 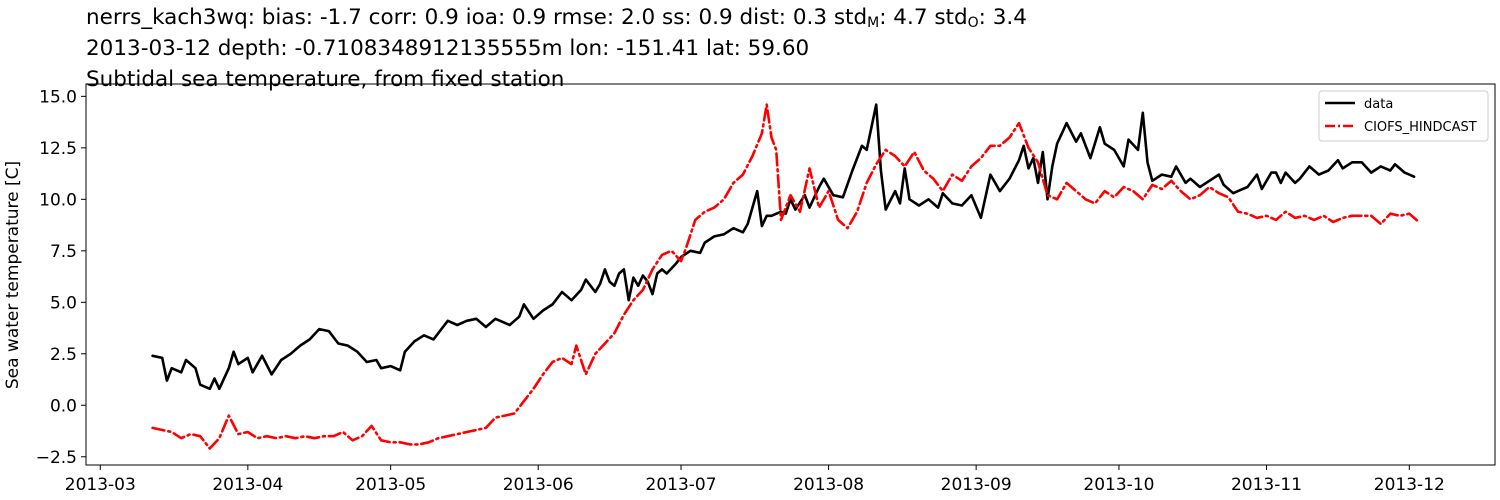 What do you see at coordinates (63, 252) in the screenshot?
I see `y-tick-label: 7.5` at bounding box center [63, 252].